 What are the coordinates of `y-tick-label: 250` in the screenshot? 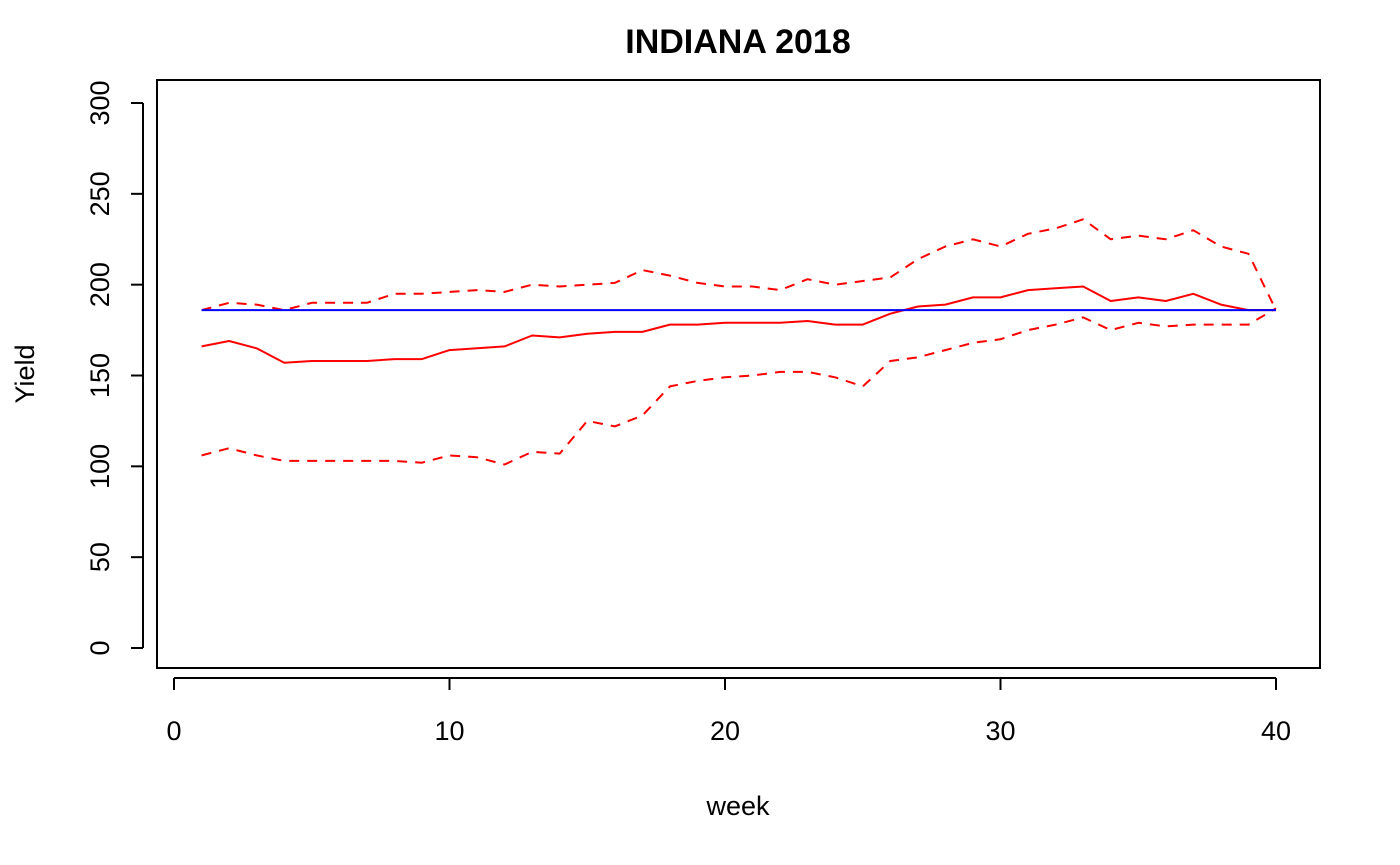 It's located at (100, 193).